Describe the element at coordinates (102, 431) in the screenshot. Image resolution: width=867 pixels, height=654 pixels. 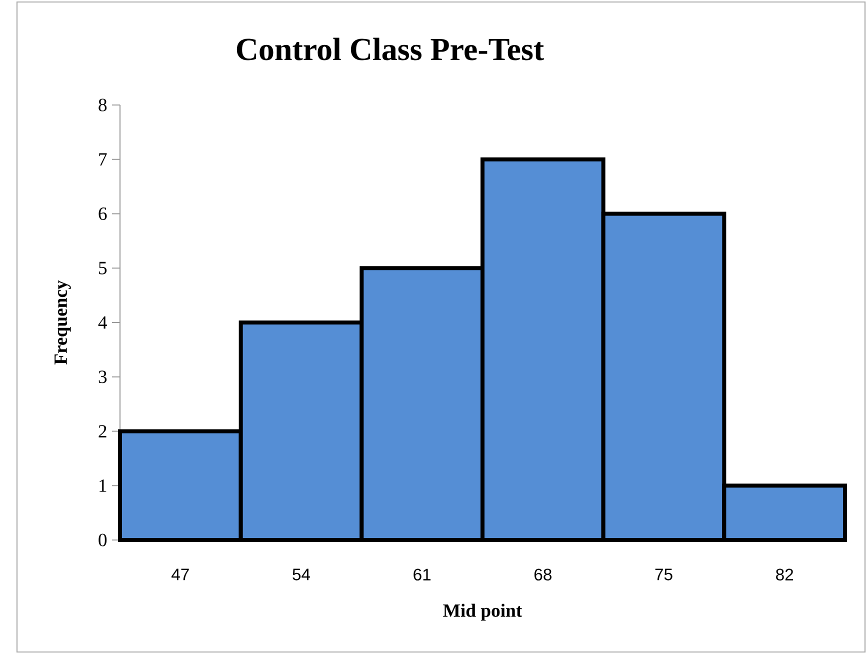
I see `y-tick-label: 2` at that location.